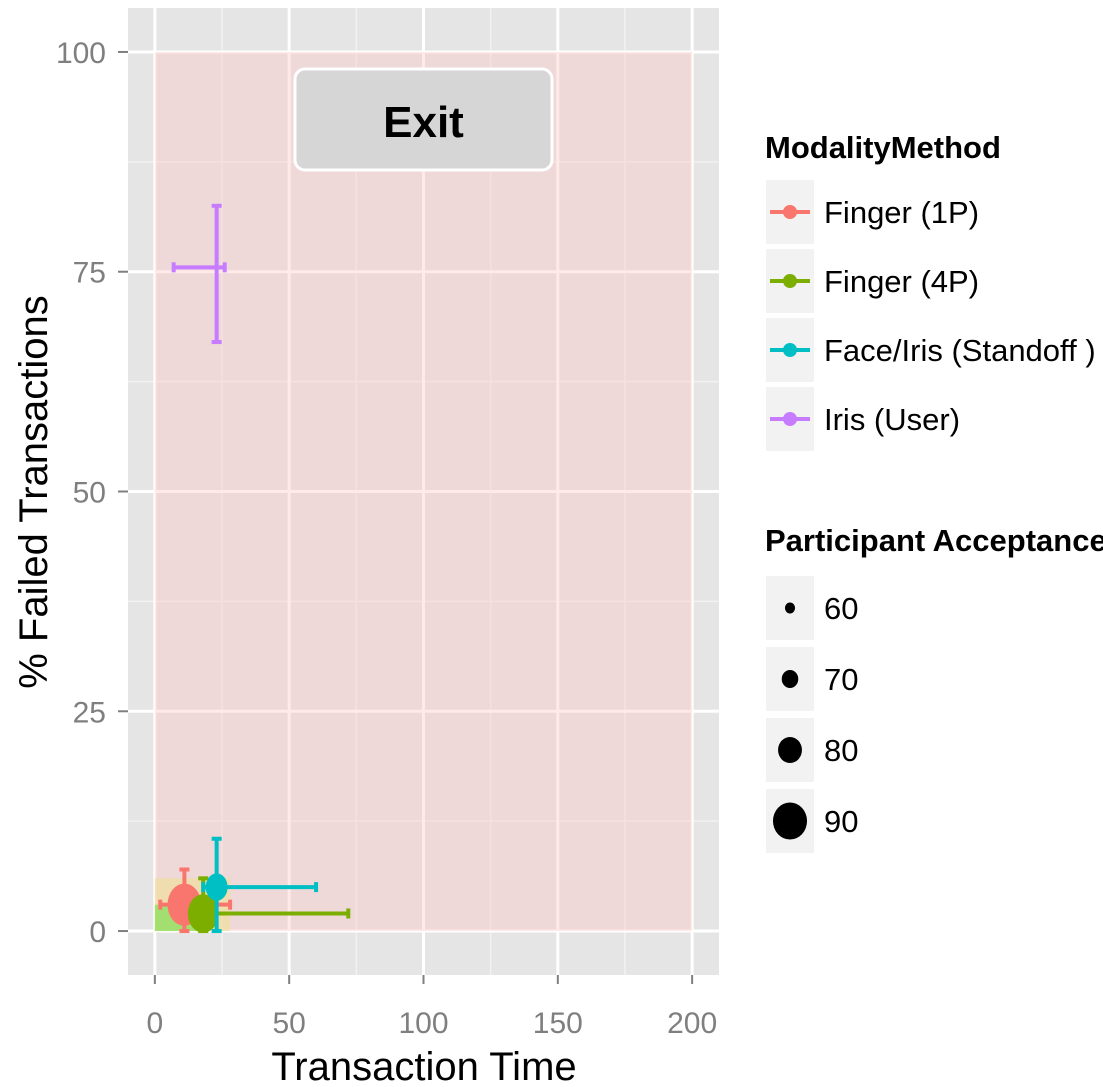 This screenshot has width=1103, height=1087. What do you see at coordinates (423, 1023) in the screenshot?
I see `x-tick-label: 100` at bounding box center [423, 1023].